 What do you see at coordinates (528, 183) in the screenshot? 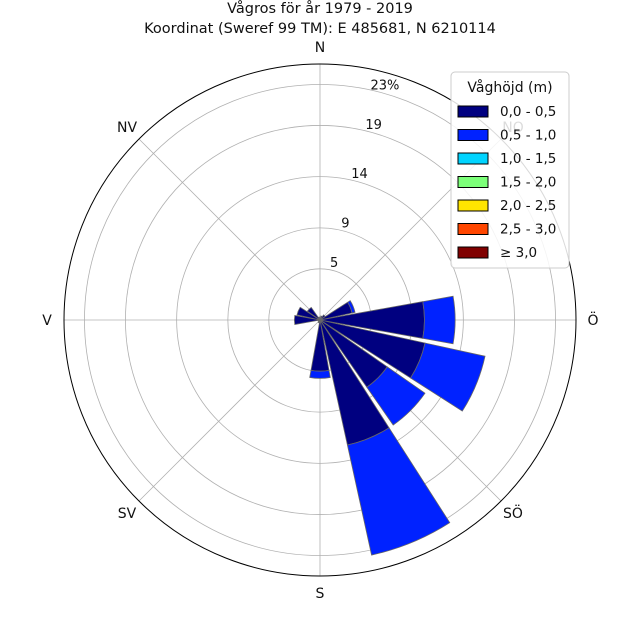
I see `legend-label-3: 1,5 - 2,0` at bounding box center [528, 183].